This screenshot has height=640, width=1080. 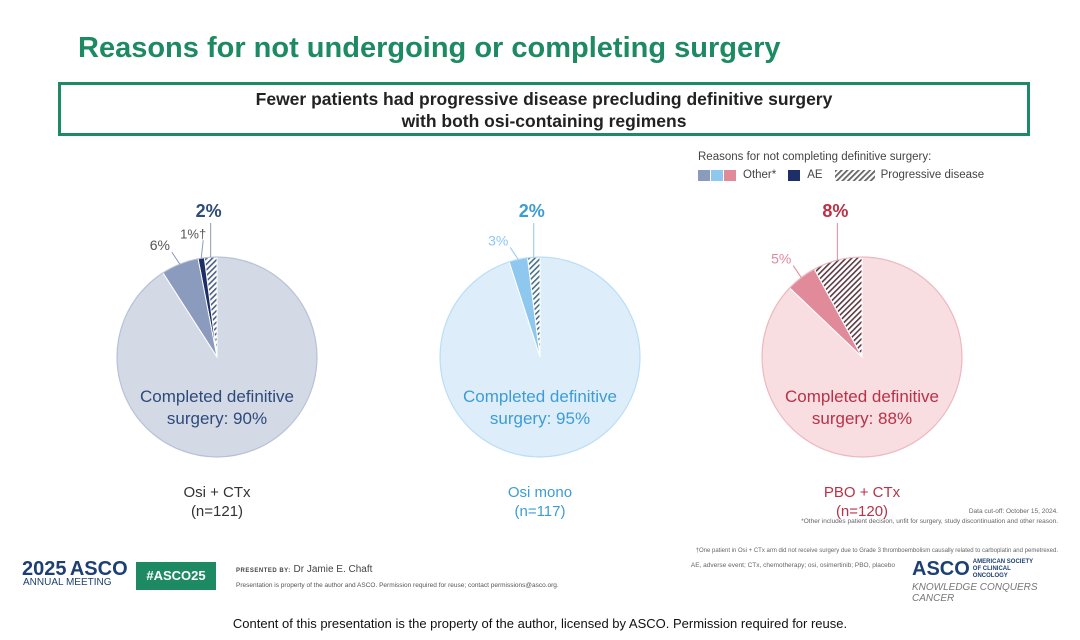 What do you see at coordinates (1003, 569) in the screenshot?
I see `asco-society-name: AMERICAN SOCIETY OF CLINICAL ONCOLOGY` at bounding box center [1003, 569].